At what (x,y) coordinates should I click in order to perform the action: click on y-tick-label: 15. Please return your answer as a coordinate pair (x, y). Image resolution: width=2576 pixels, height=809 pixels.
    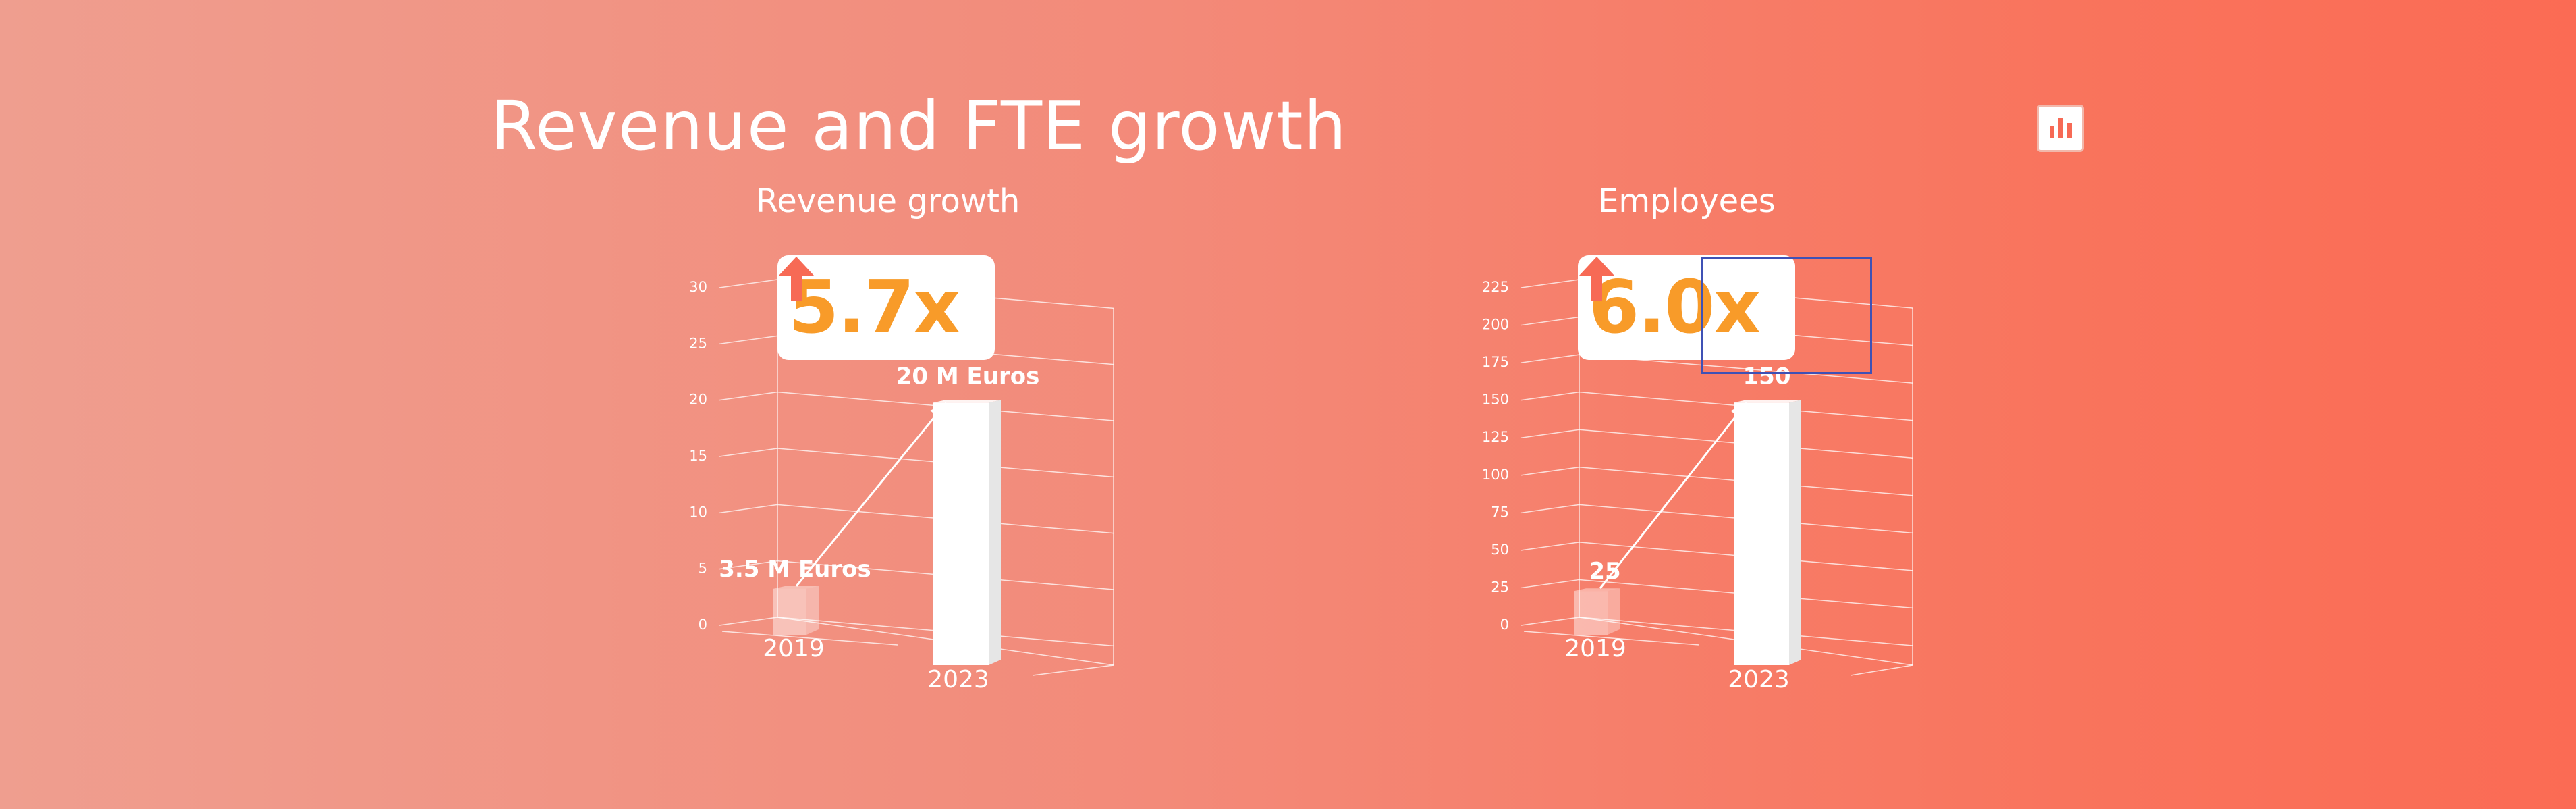
    Looking at the image, I should click on (698, 456).